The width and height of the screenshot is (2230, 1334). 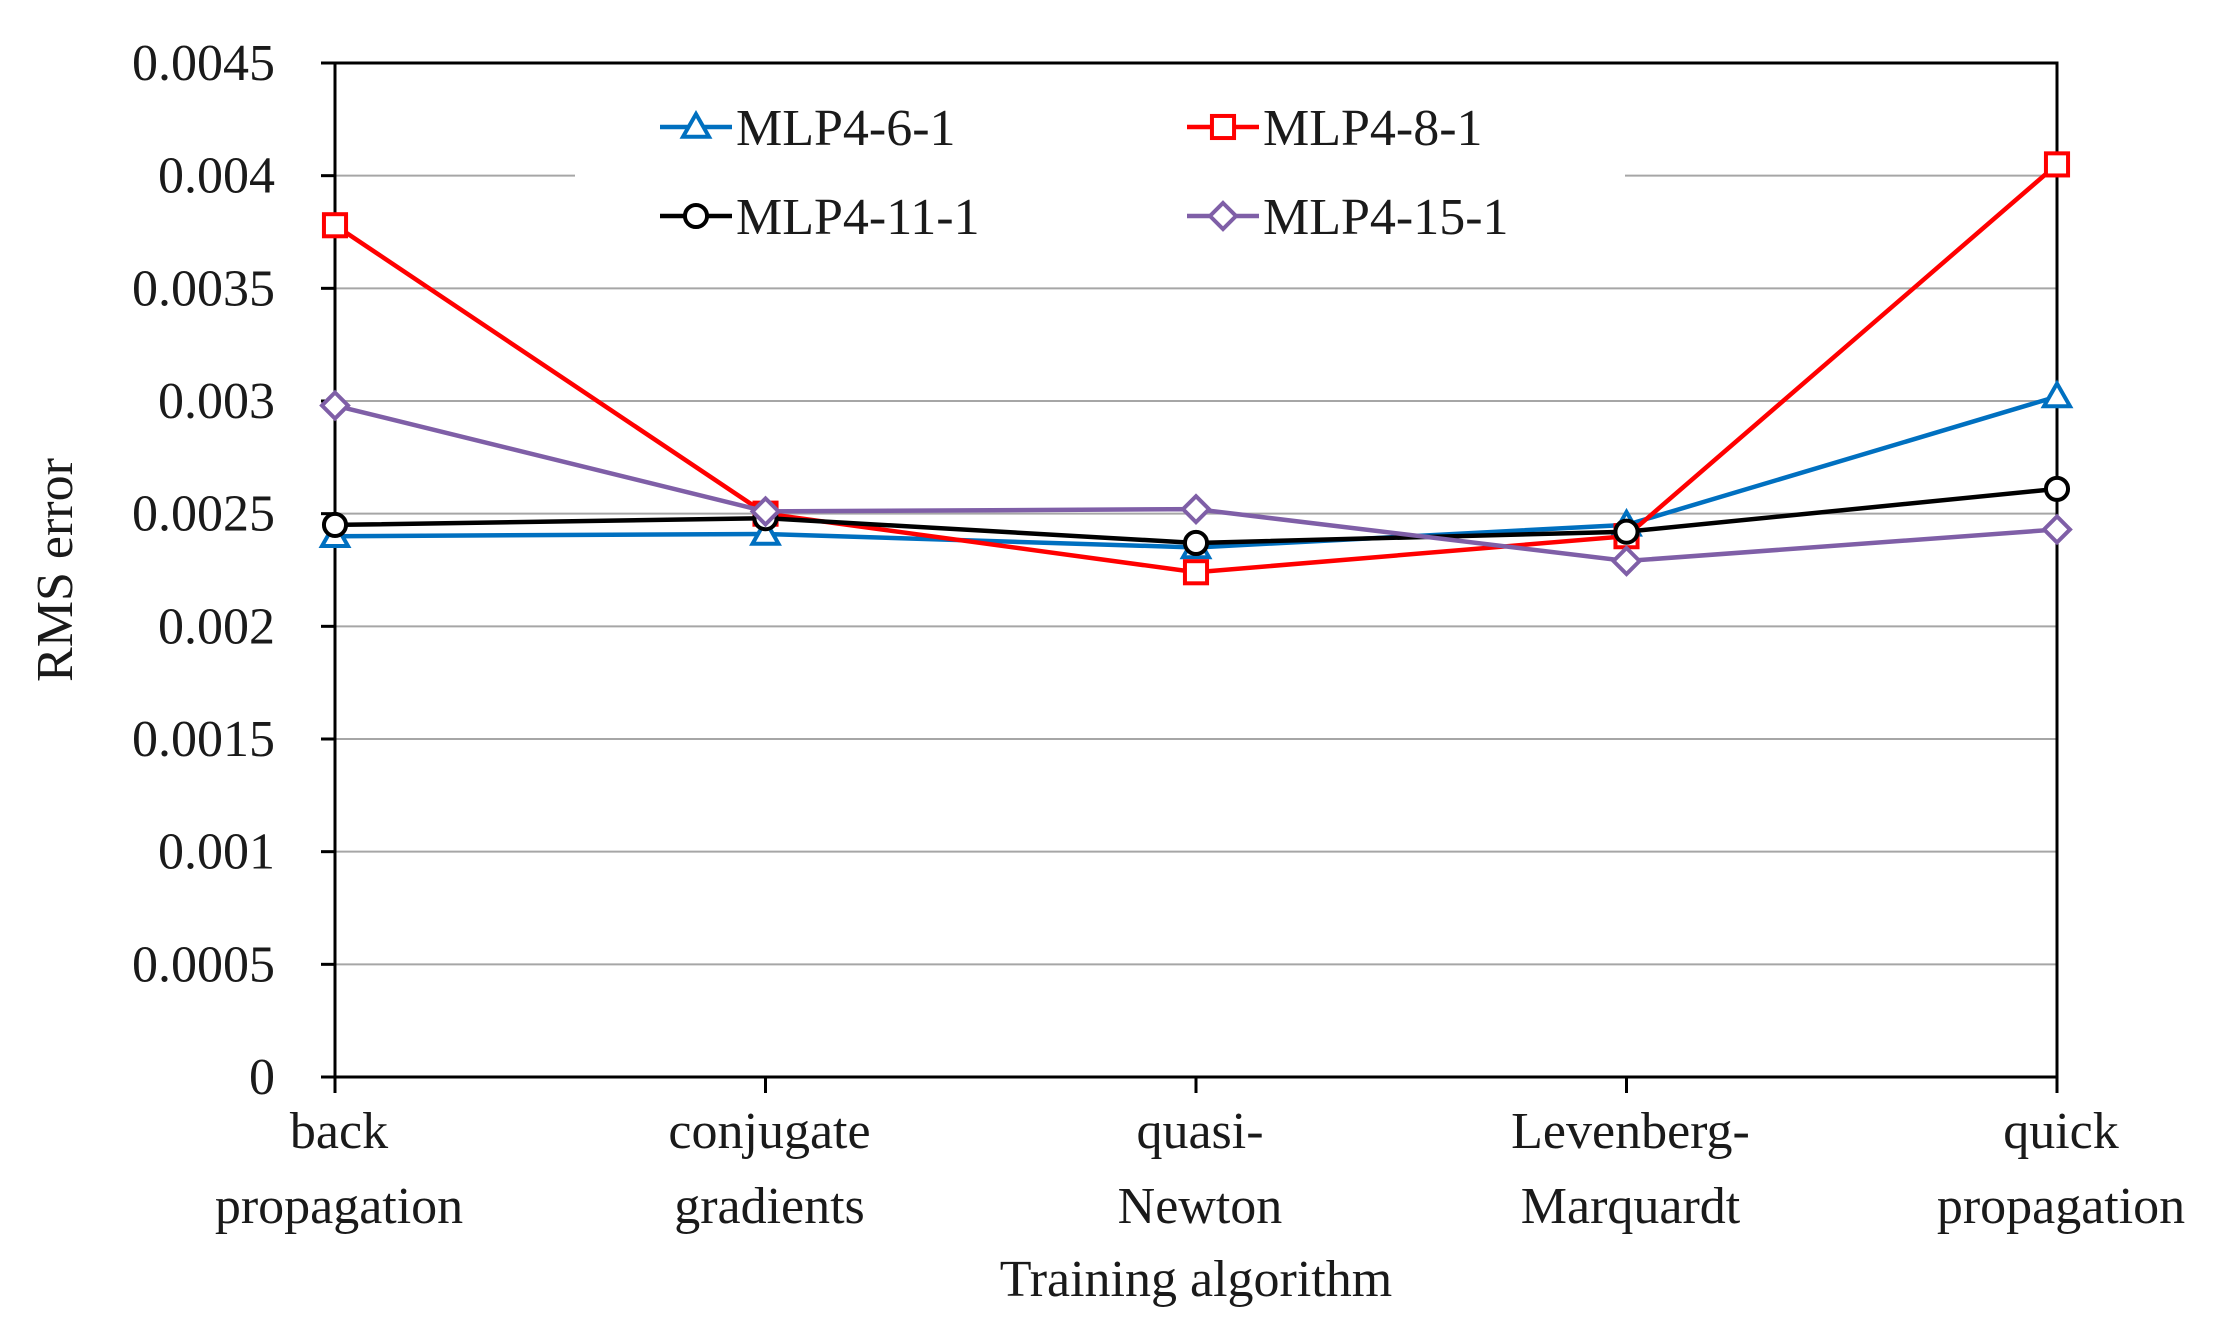 I want to click on y-tick-label: 0.0045, so click(x=203, y=63).